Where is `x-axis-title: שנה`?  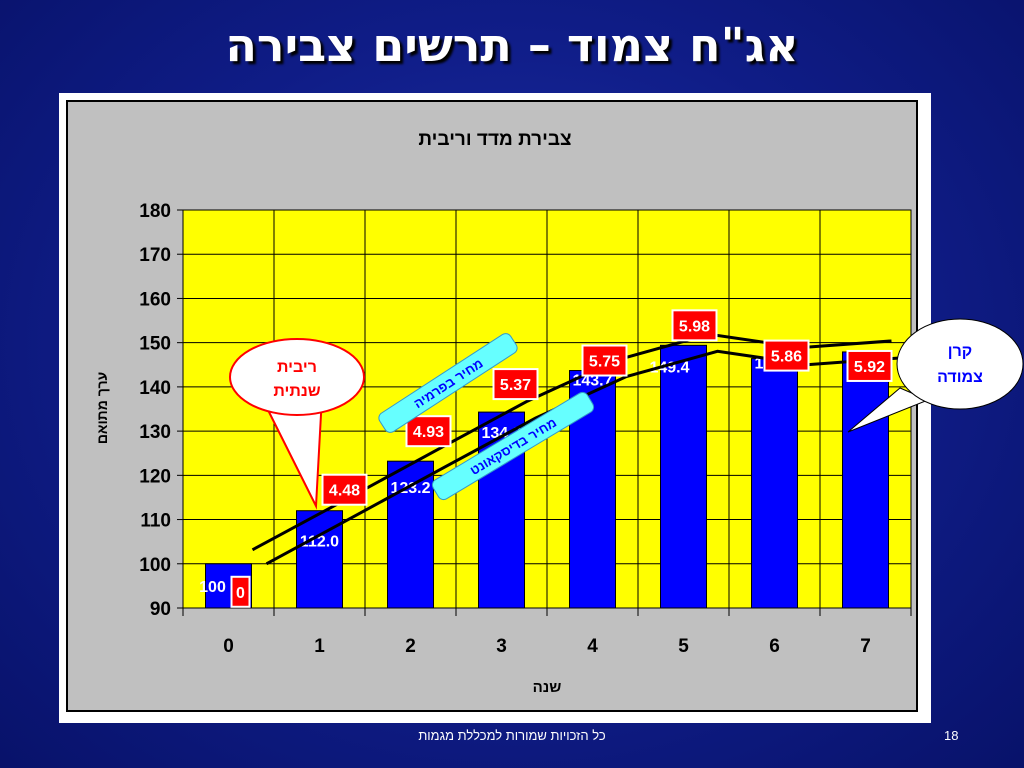
x-axis-title: שנה is located at coordinates (547, 687).